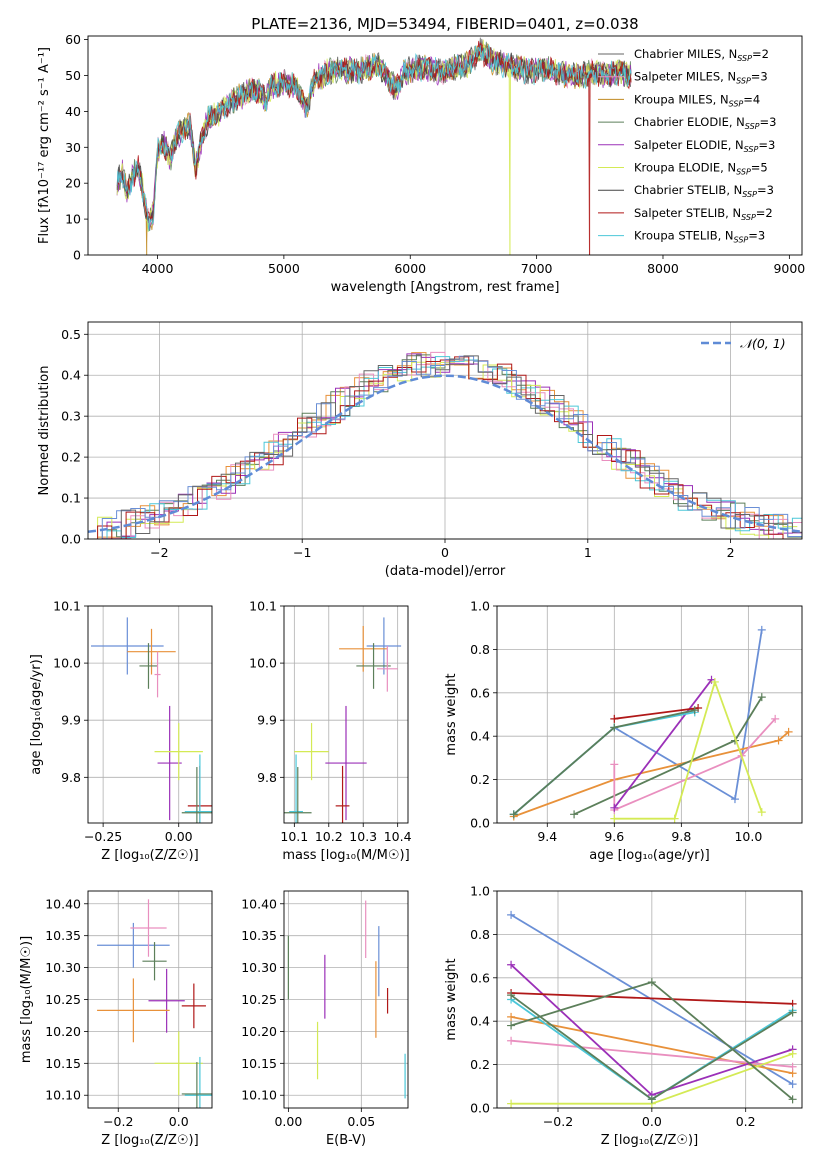 The image size is (819, 1170). What do you see at coordinates (681, 836) in the screenshot?
I see `x-tick-label: 9.8` at bounding box center [681, 836].